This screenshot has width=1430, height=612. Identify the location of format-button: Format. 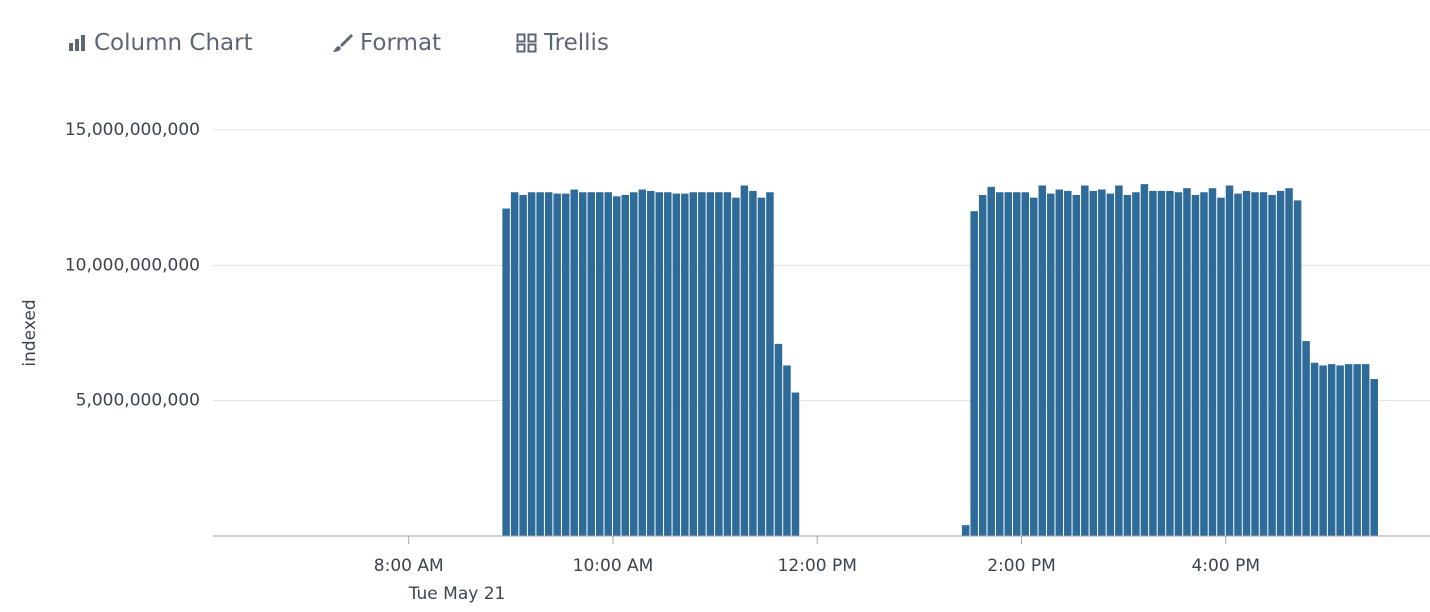
(386, 43).